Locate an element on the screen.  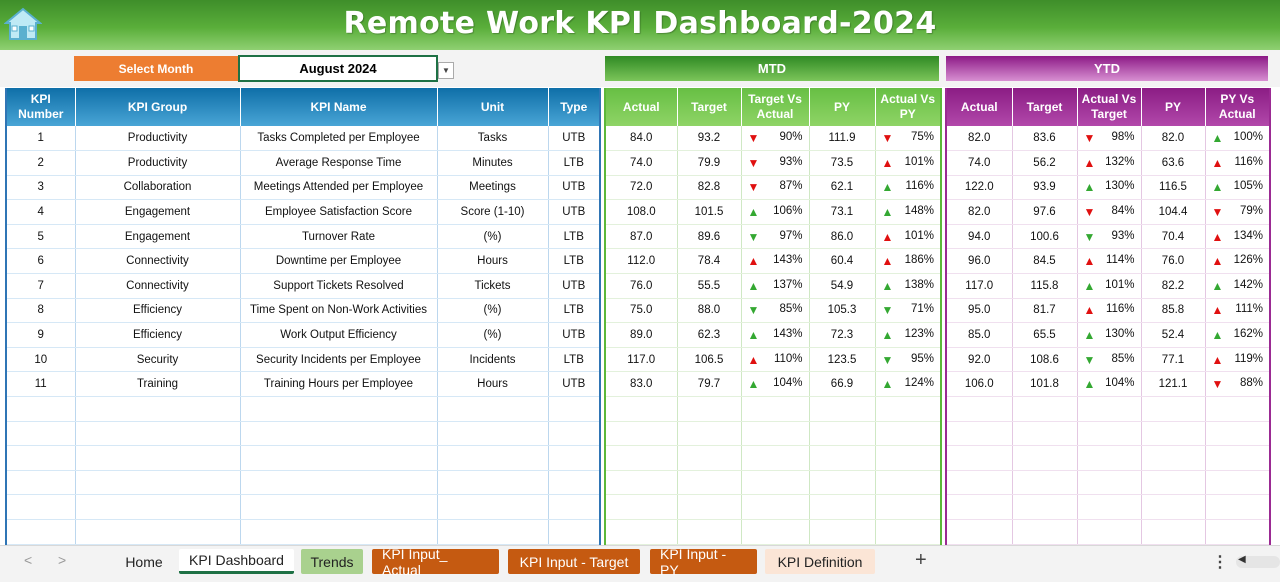
chevron-down-icon: ▼ is located at coordinates (446, 70).